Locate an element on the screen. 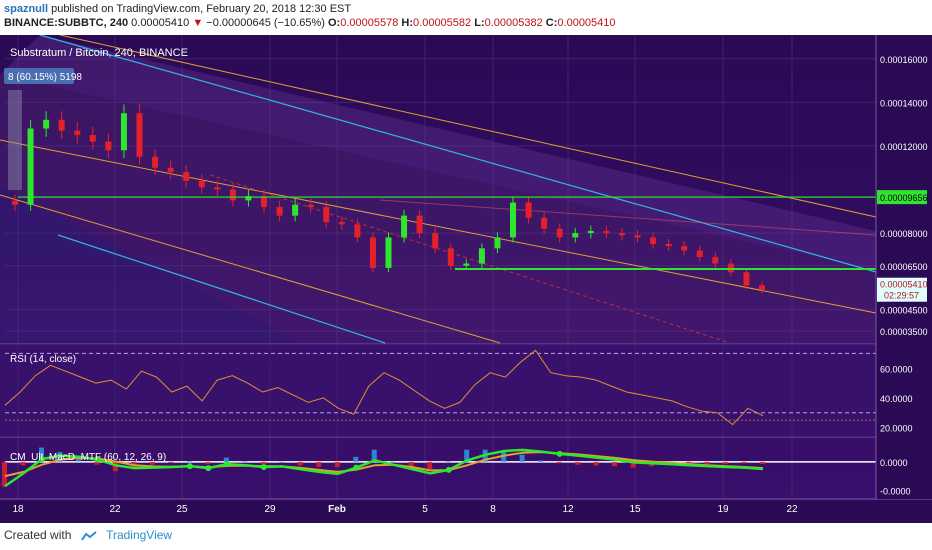  price-tick-6: 0.00003500 is located at coordinates (904, 332).